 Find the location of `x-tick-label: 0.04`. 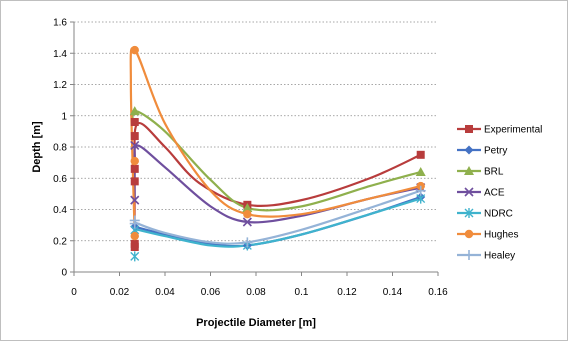

x-tick-label: 0.04 is located at coordinates (165, 292).